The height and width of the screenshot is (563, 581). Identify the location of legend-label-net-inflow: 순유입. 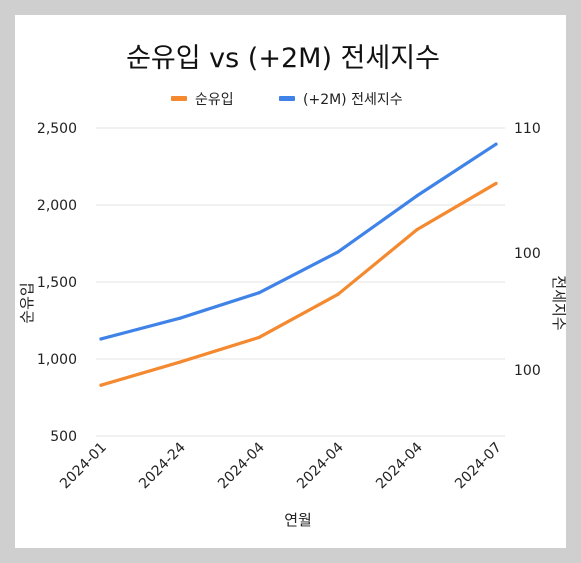
(214, 100).